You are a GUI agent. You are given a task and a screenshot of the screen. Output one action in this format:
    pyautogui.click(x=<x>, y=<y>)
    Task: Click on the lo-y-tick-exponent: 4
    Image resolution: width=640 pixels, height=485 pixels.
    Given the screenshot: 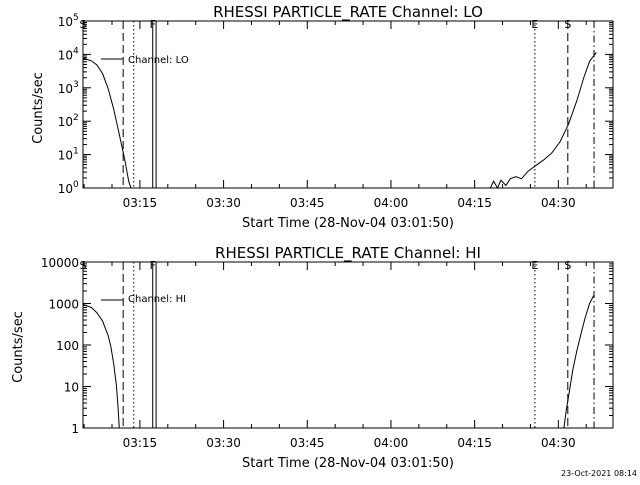 What is the action you would take?
    pyautogui.click(x=76, y=51)
    